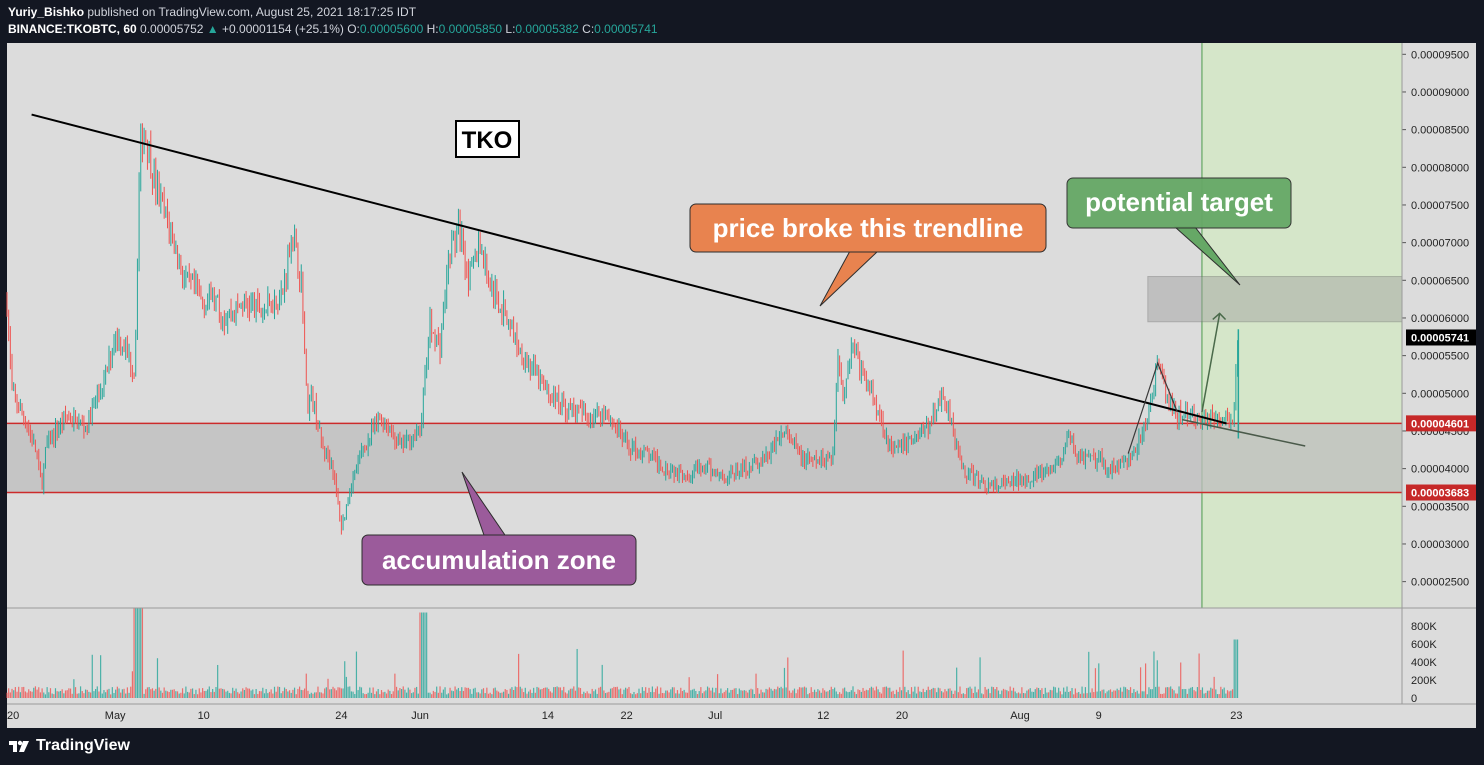  I want to click on author-name: Yuriy_Bishko, so click(46, 12).